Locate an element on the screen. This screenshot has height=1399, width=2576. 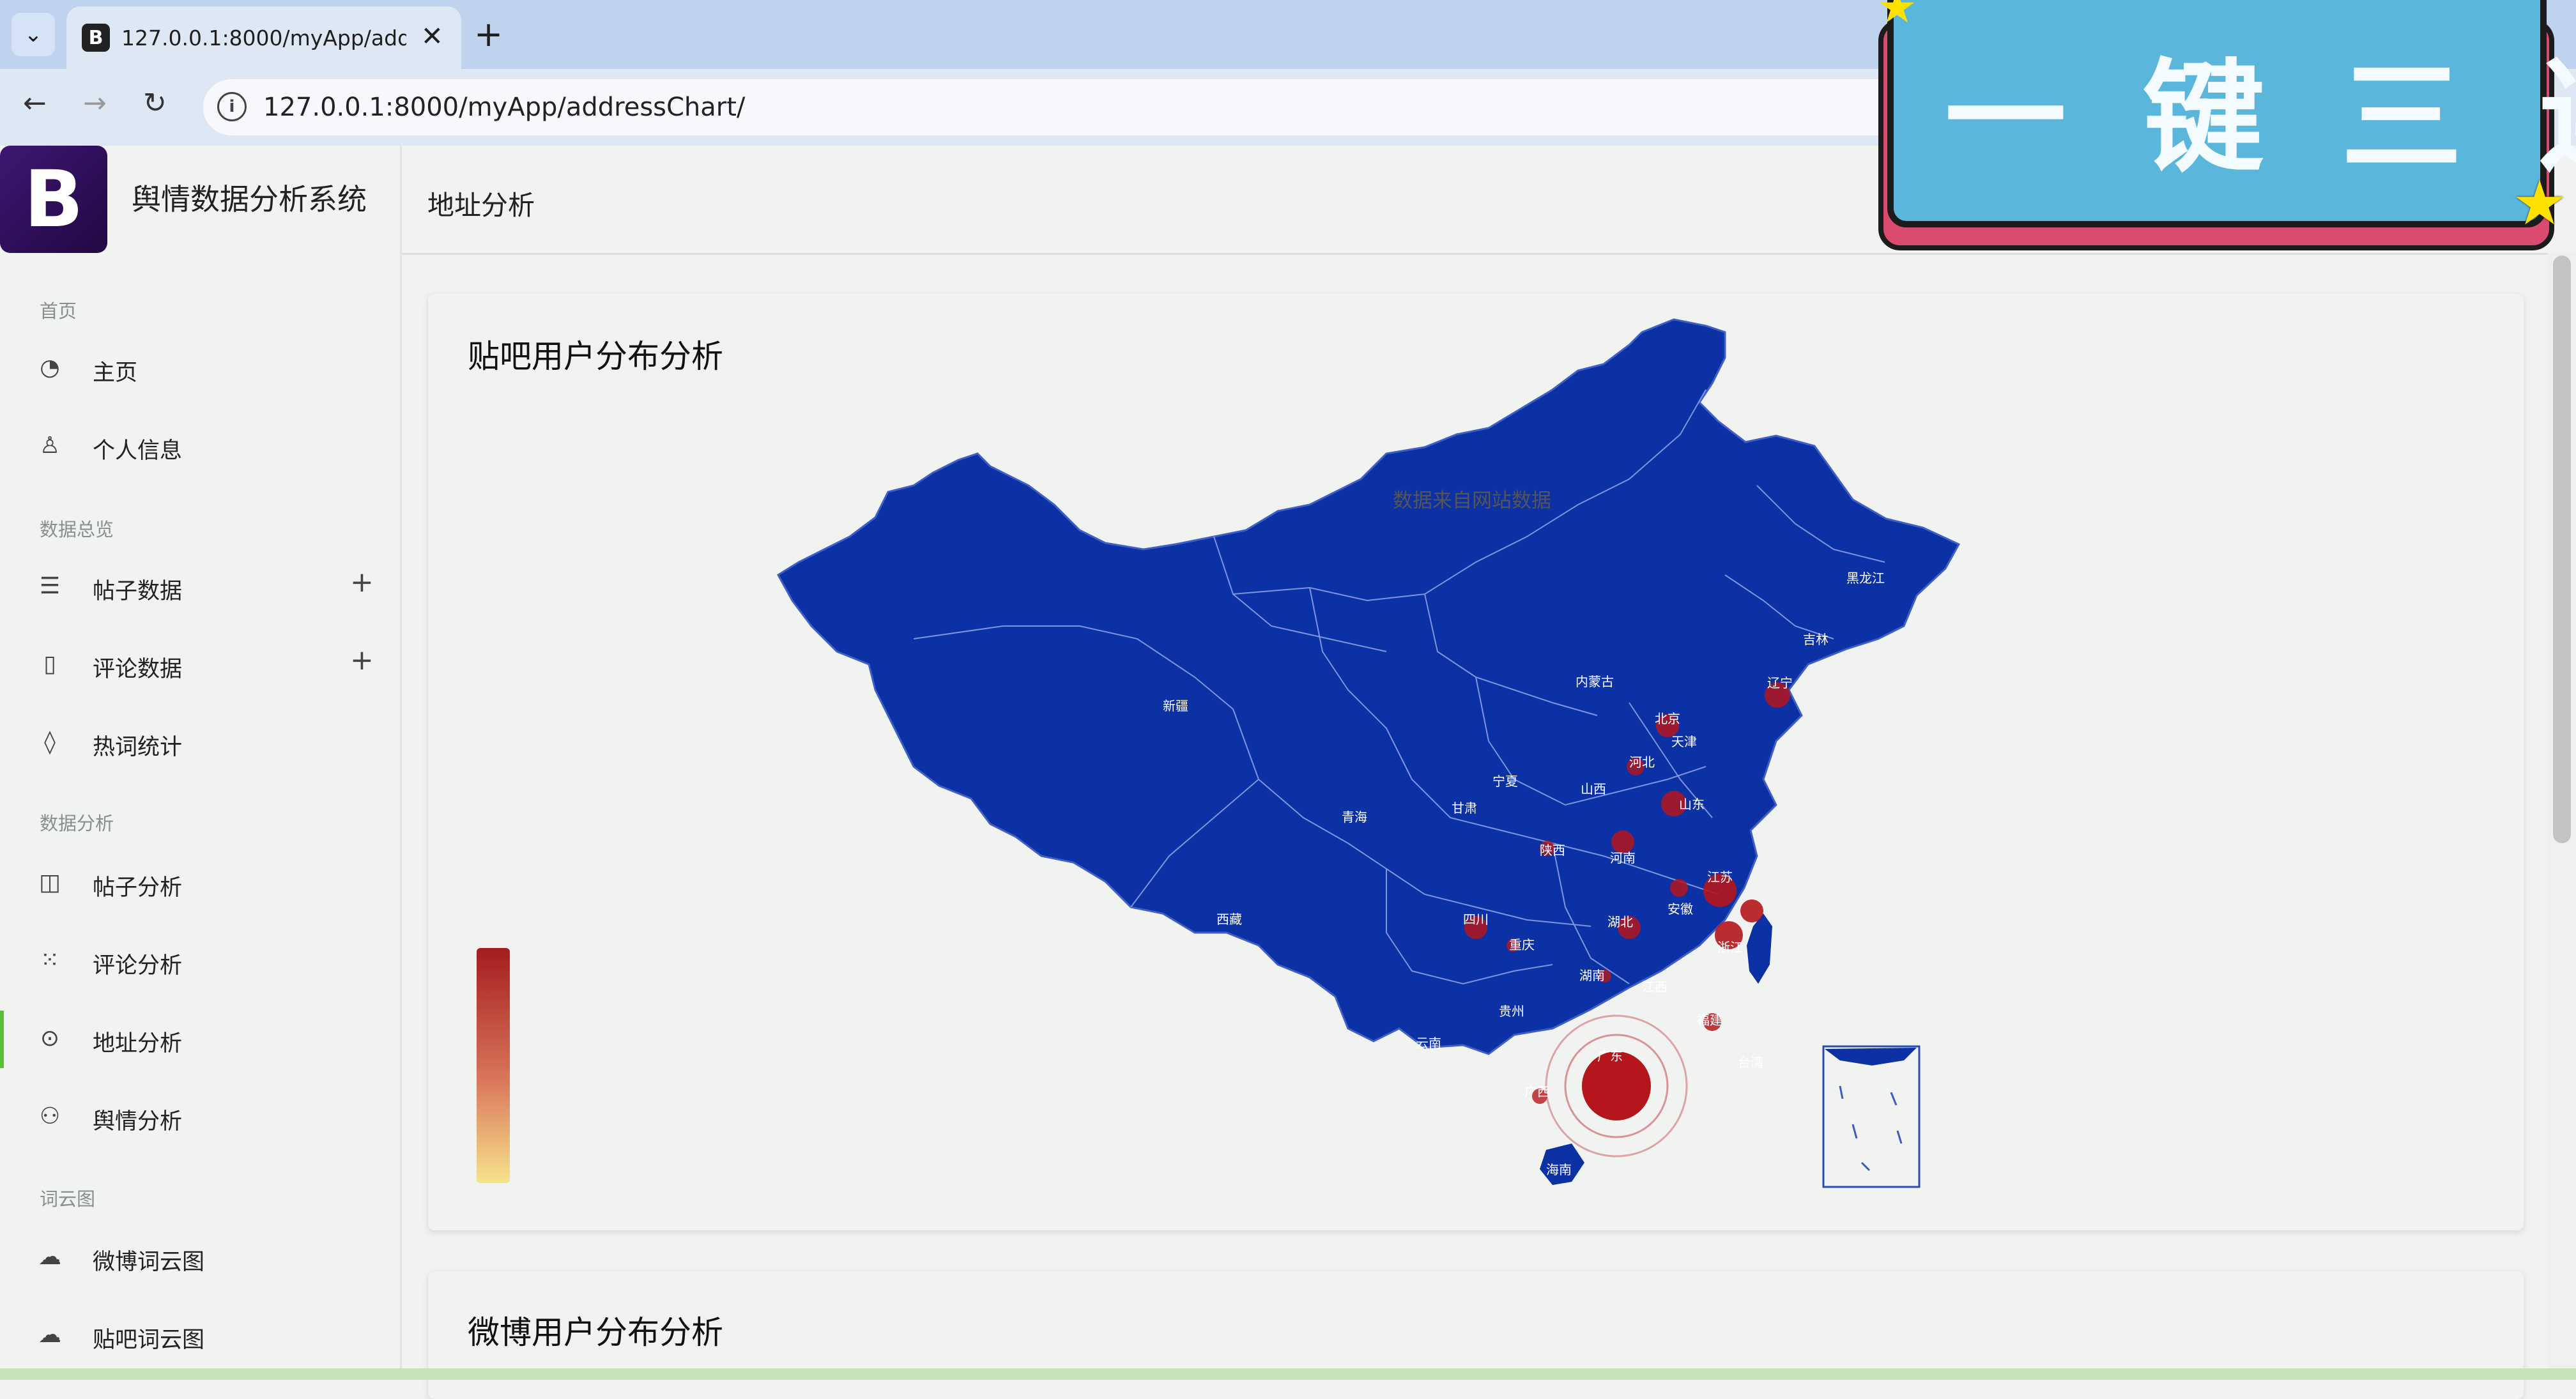
visual-map-gradient-legend is located at coordinates (493, 1065).